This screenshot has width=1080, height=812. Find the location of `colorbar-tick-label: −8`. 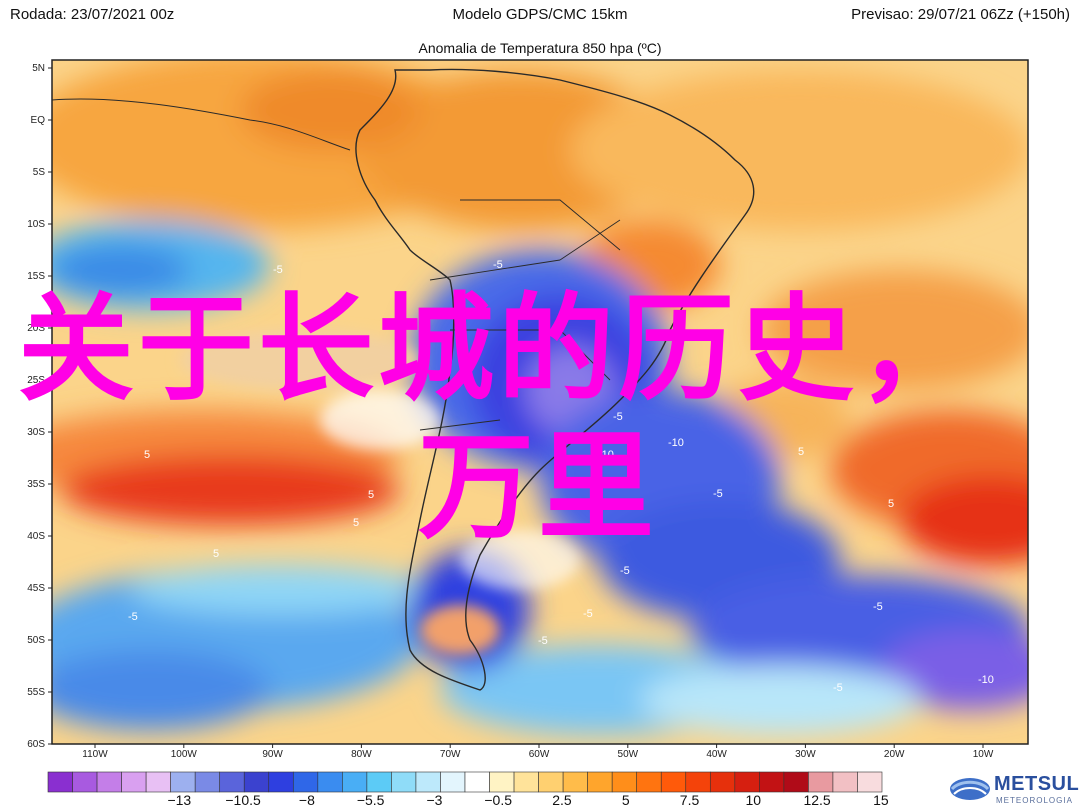

colorbar-tick-label: −8 is located at coordinates (307, 800).